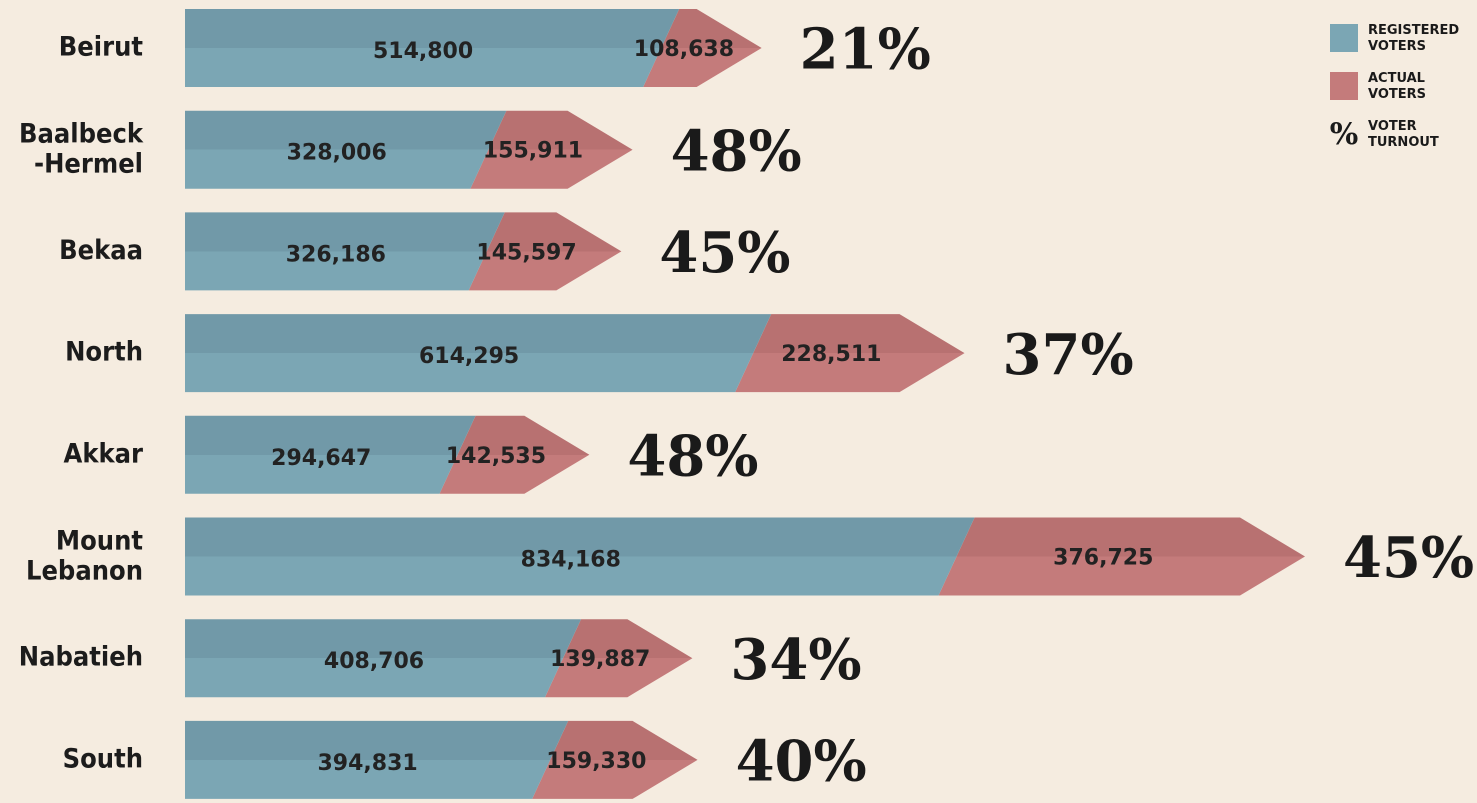 The width and height of the screenshot is (1477, 803). Describe the element at coordinates (1413, 30) in the screenshot. I see `legend-label-line: REGISTERED` at that location.